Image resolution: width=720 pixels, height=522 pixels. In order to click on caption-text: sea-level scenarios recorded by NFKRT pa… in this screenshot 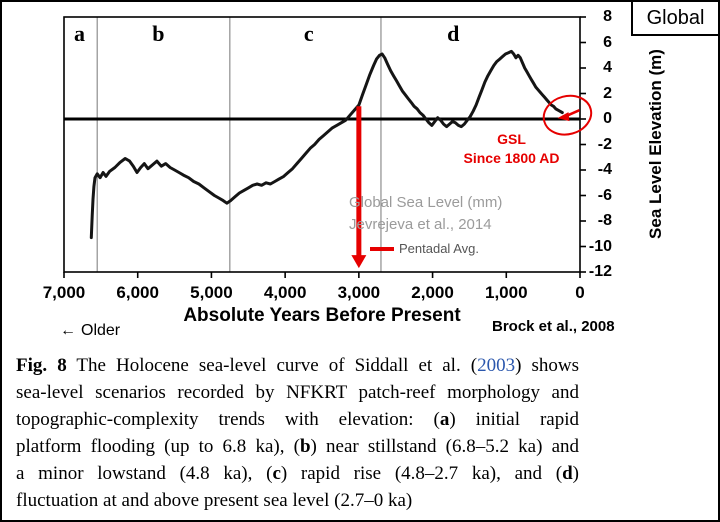, I will do `click(297, 392)`.